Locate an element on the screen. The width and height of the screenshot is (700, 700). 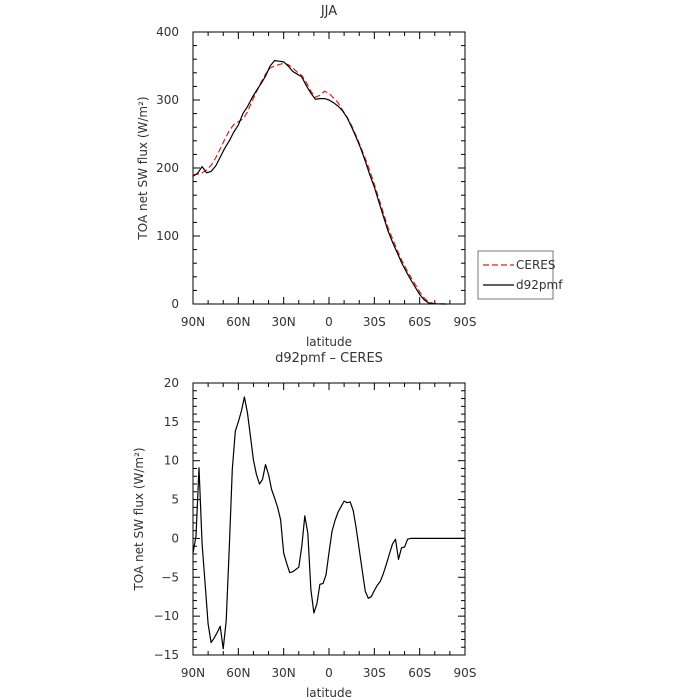
legend-label-d92pmf: d92pmf is located at coordinates (539, 285).